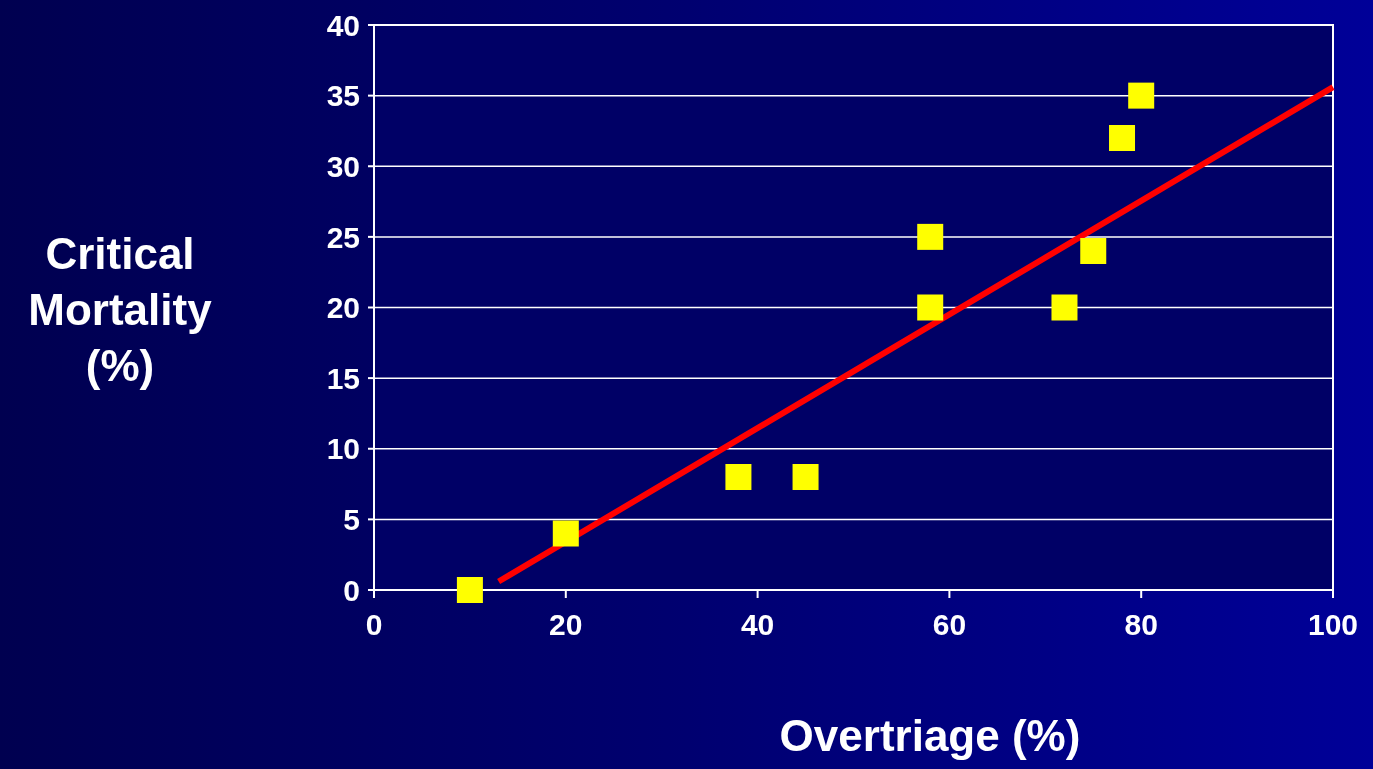 The height and width of the screenshot is (769, 1373). I want to click on y-tick-label: 10, so click(343, 449).